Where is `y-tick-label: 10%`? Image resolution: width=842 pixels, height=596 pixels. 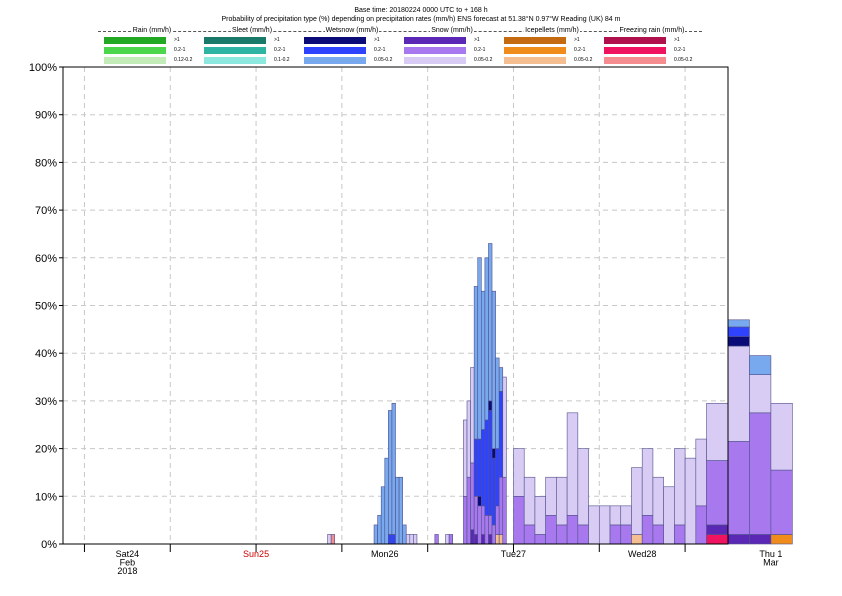 y-tick-label: 10% is located at coordinates (46, 497).